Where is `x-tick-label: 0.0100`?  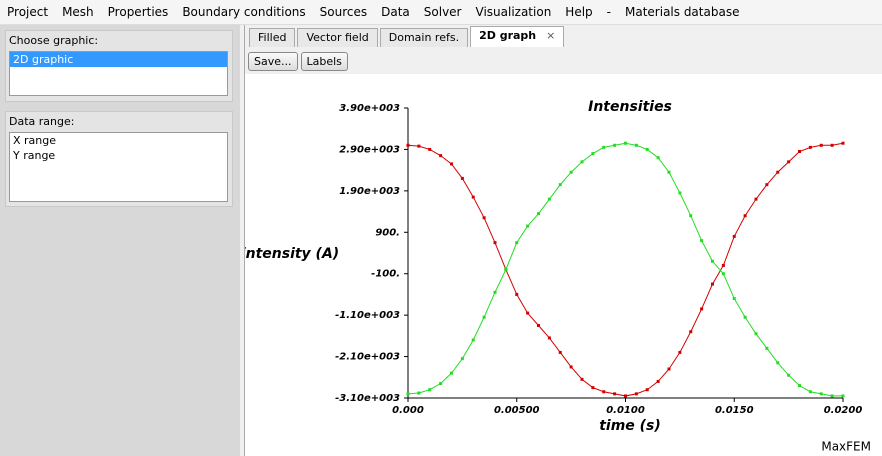
x-tick-label: 0.0100 is located at coordinates (625, 410).